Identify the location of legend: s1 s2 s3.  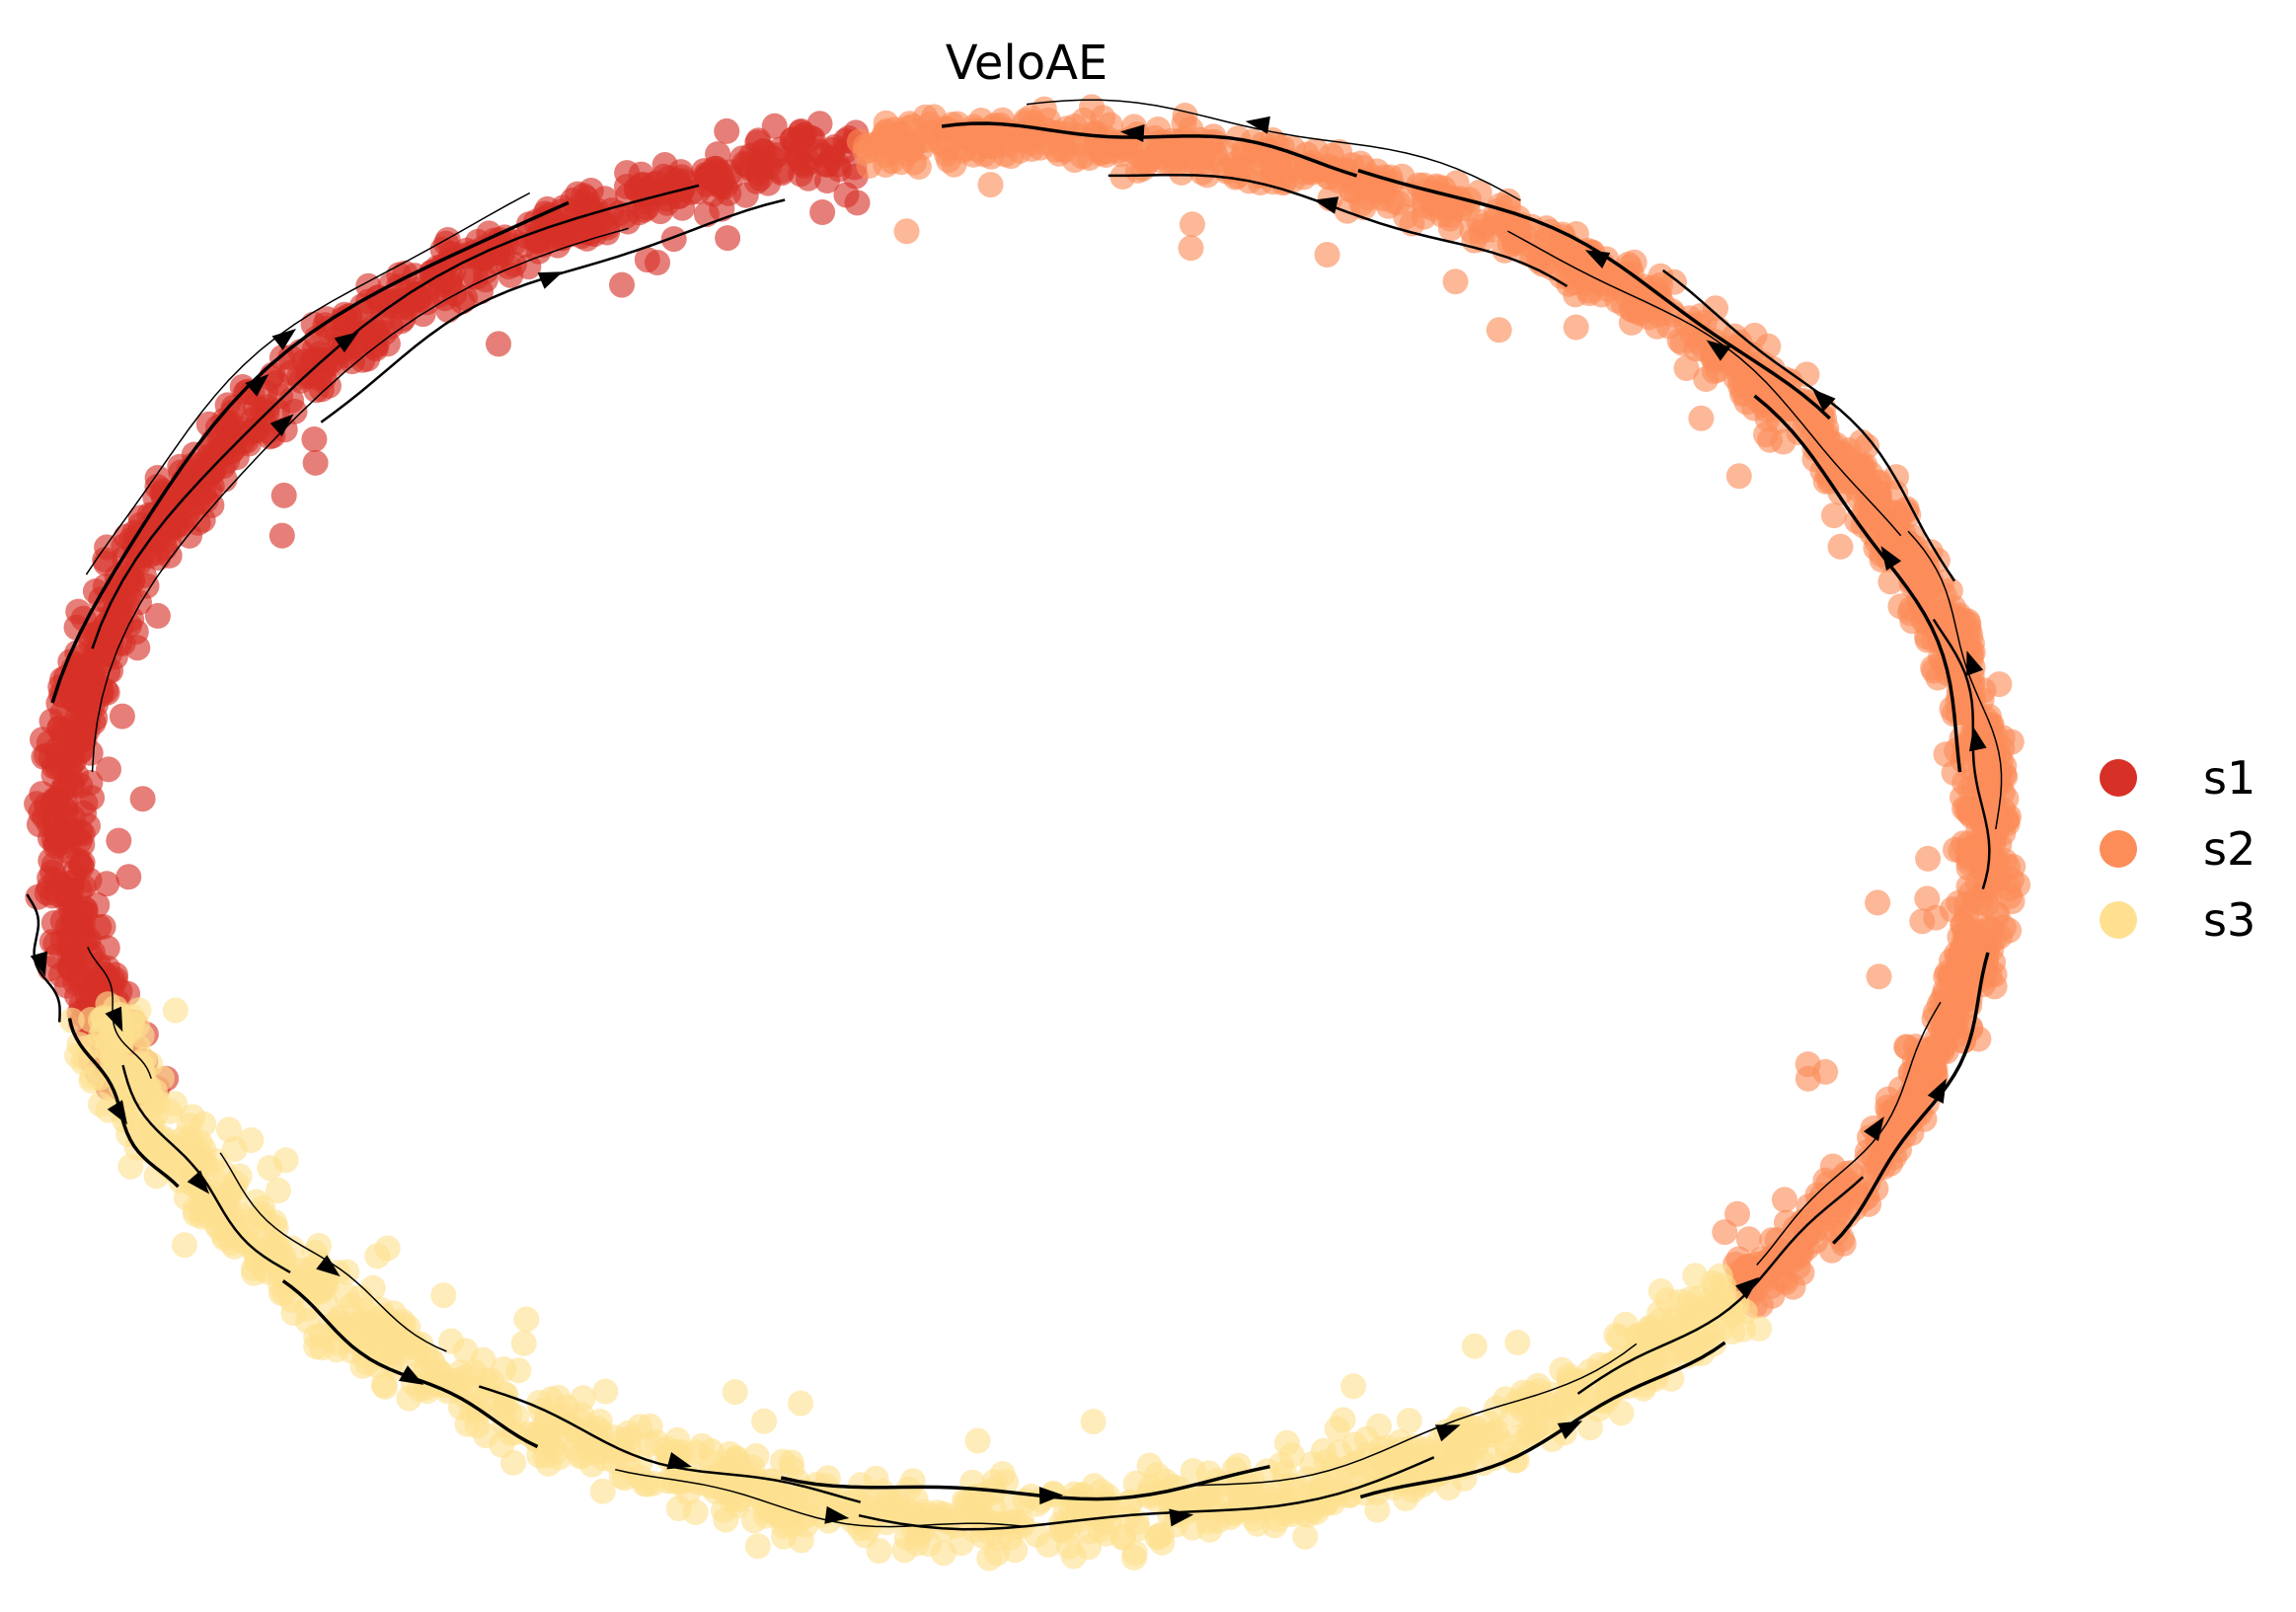
(2178, 849).